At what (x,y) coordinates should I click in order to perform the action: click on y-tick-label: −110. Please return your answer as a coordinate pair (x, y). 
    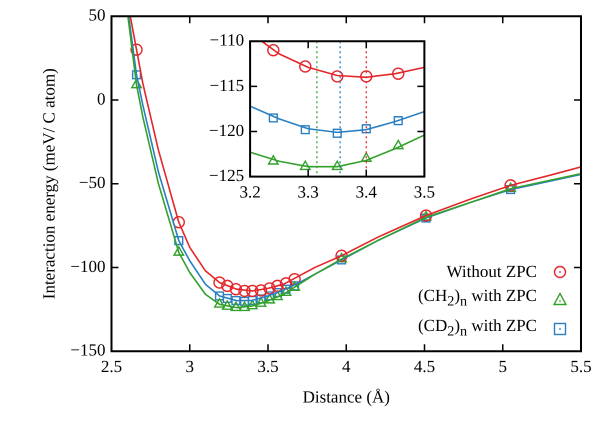
    Looking at the image, I should click on (227, 40).